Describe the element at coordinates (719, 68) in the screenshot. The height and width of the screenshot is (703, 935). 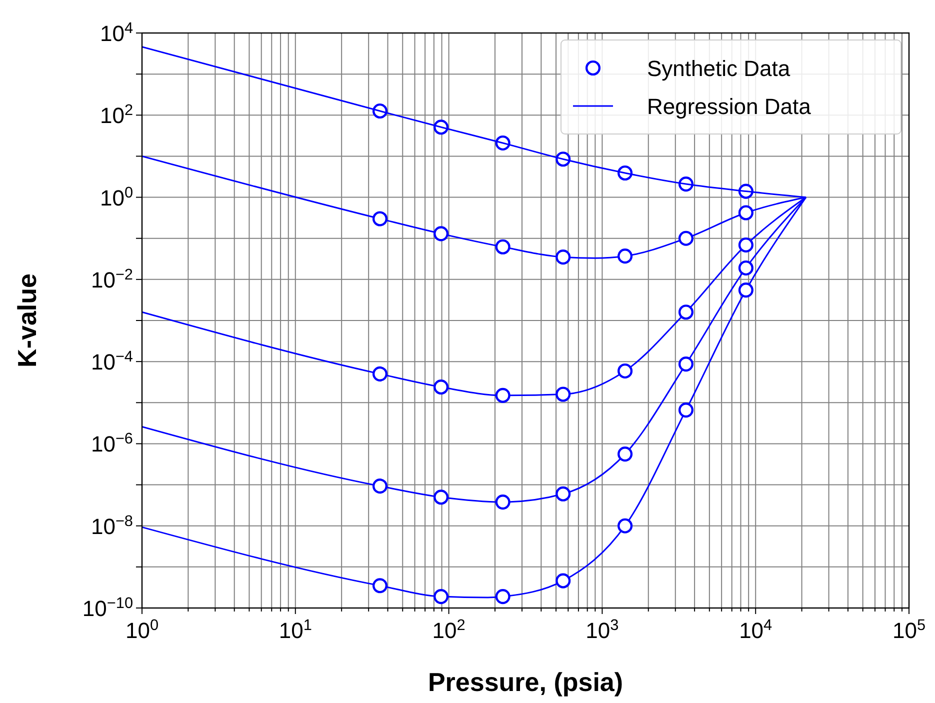
I see `legend-label: Synthetic Data` at that location.